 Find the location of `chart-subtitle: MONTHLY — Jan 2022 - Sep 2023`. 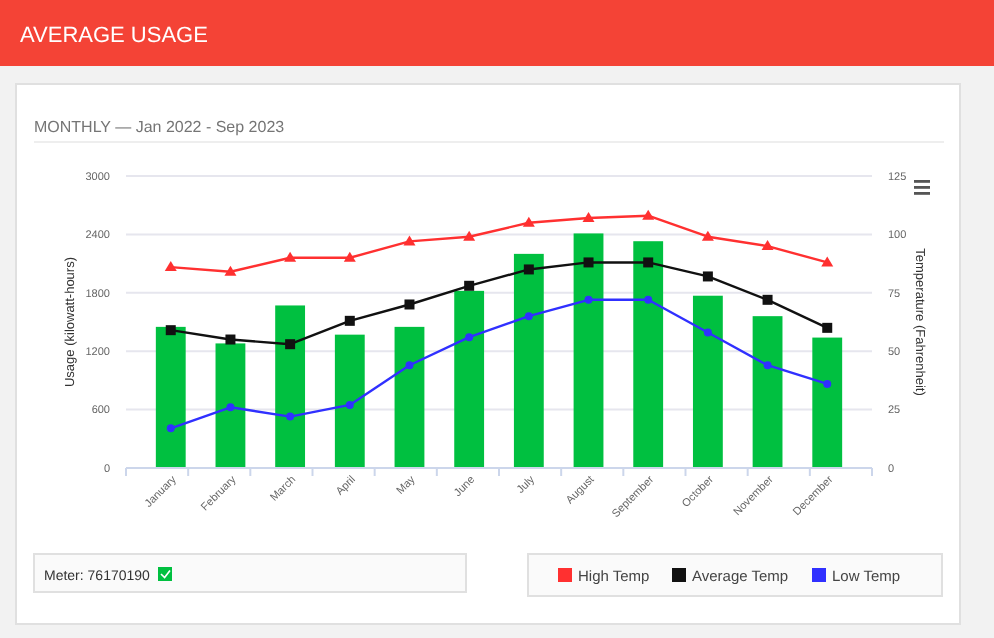

chart-subtitle: MONTHLY — Jan 2022 - Sep 2023 is located at coordinates (160, 127).